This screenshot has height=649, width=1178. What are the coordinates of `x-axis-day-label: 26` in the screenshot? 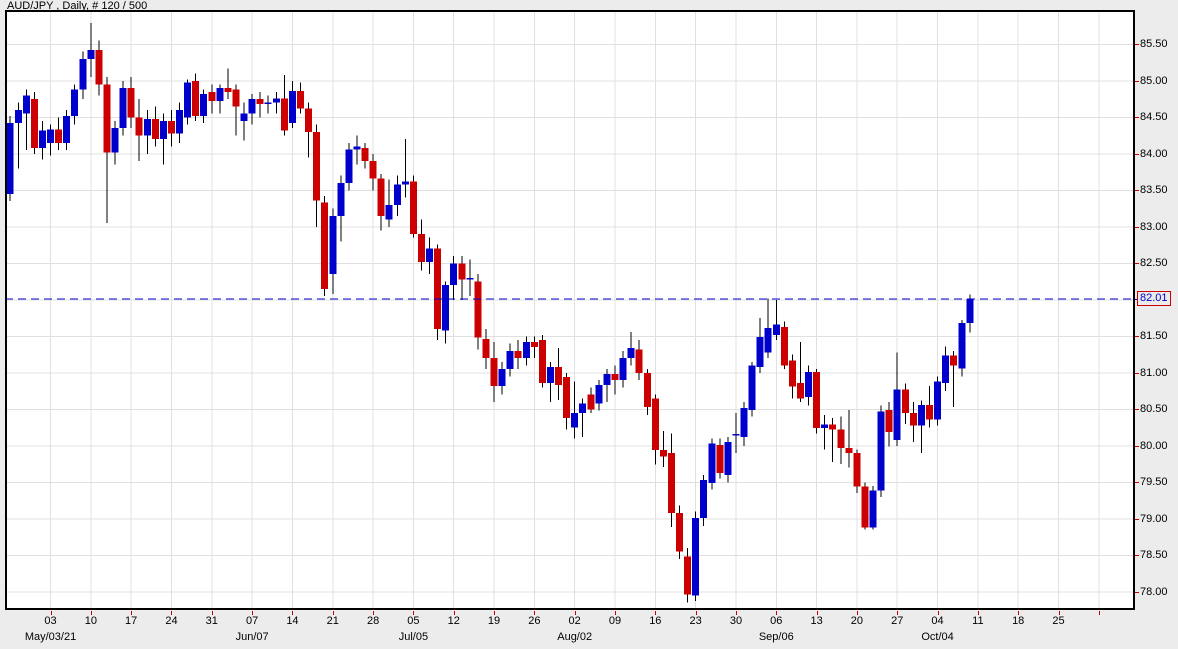 It's located at (534, 621).